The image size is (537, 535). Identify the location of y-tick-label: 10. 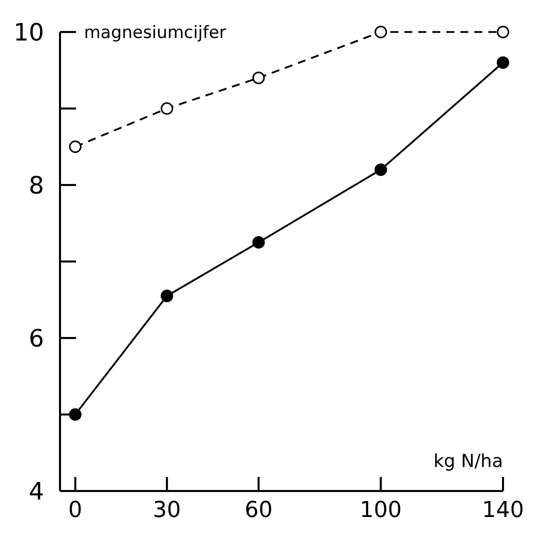
(28, 32).